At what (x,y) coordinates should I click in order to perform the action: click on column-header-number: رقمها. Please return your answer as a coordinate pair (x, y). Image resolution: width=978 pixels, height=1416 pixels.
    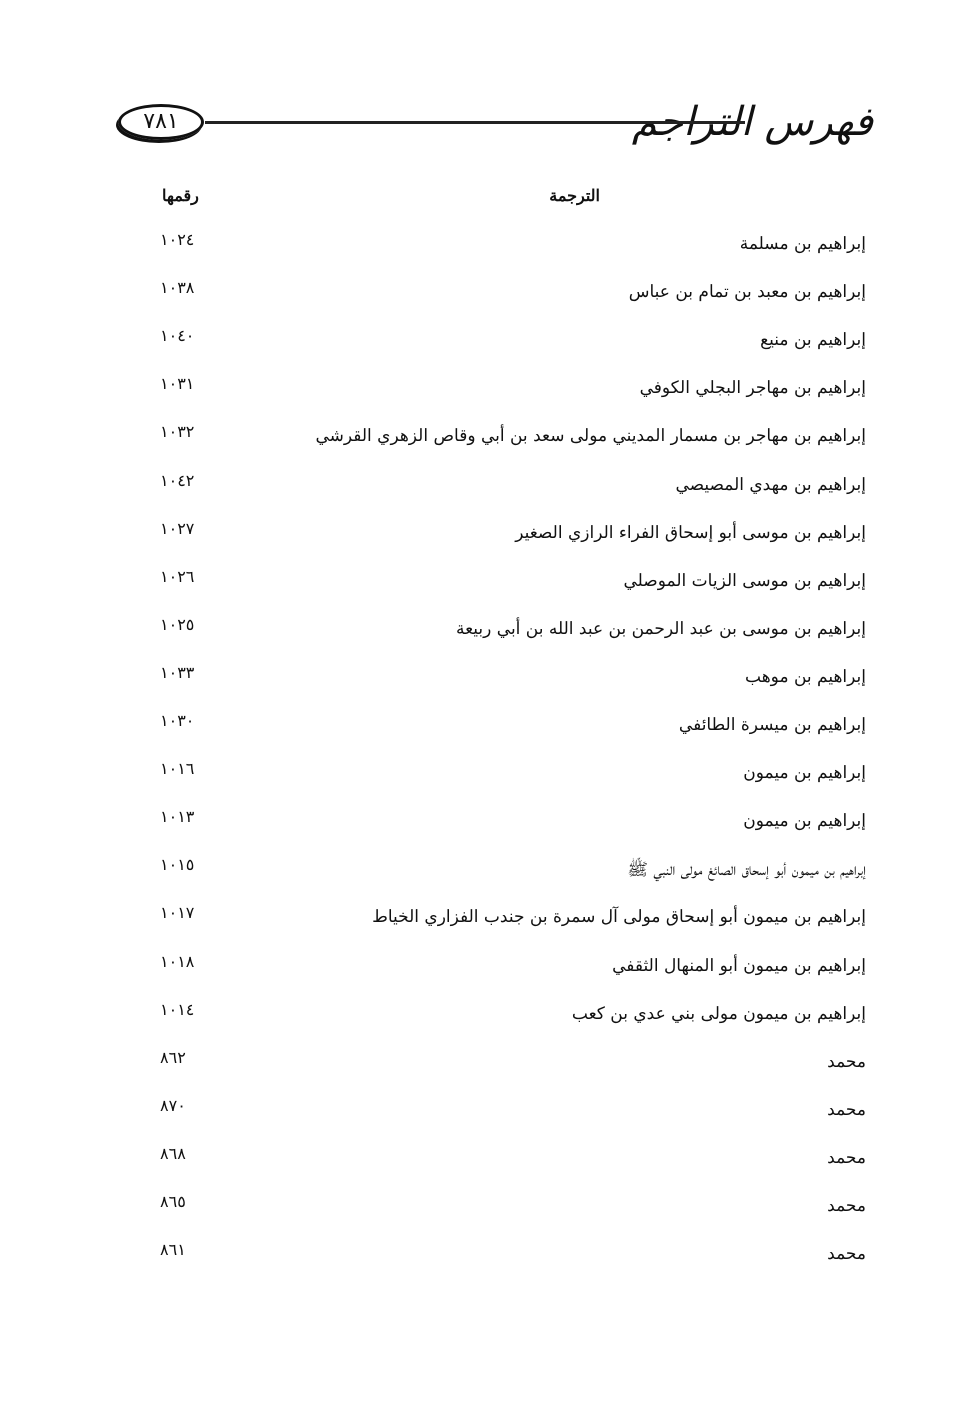
    Looking at the image, I should click on (180, 195).